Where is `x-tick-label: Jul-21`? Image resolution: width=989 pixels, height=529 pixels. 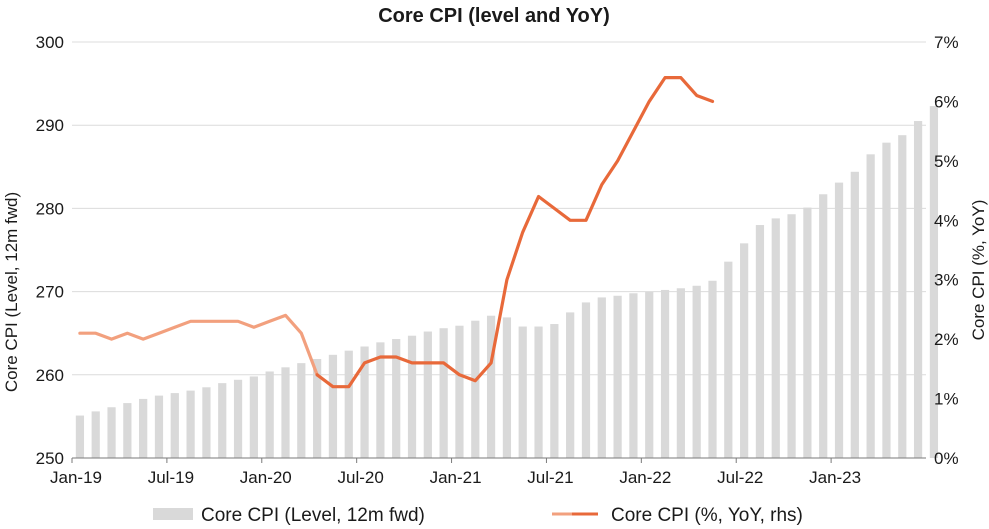
x-tick-label: Jul-21 is located at coordinates (550, 477).